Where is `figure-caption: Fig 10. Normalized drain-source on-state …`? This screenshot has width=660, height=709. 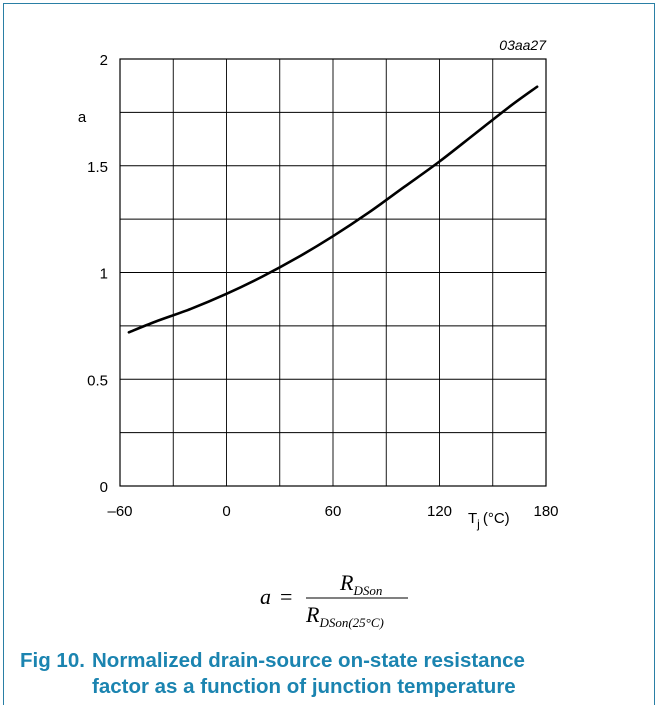 figure-caption: Fig 10. Normalized drain-source on-state … is located at coordinates (330, 674).